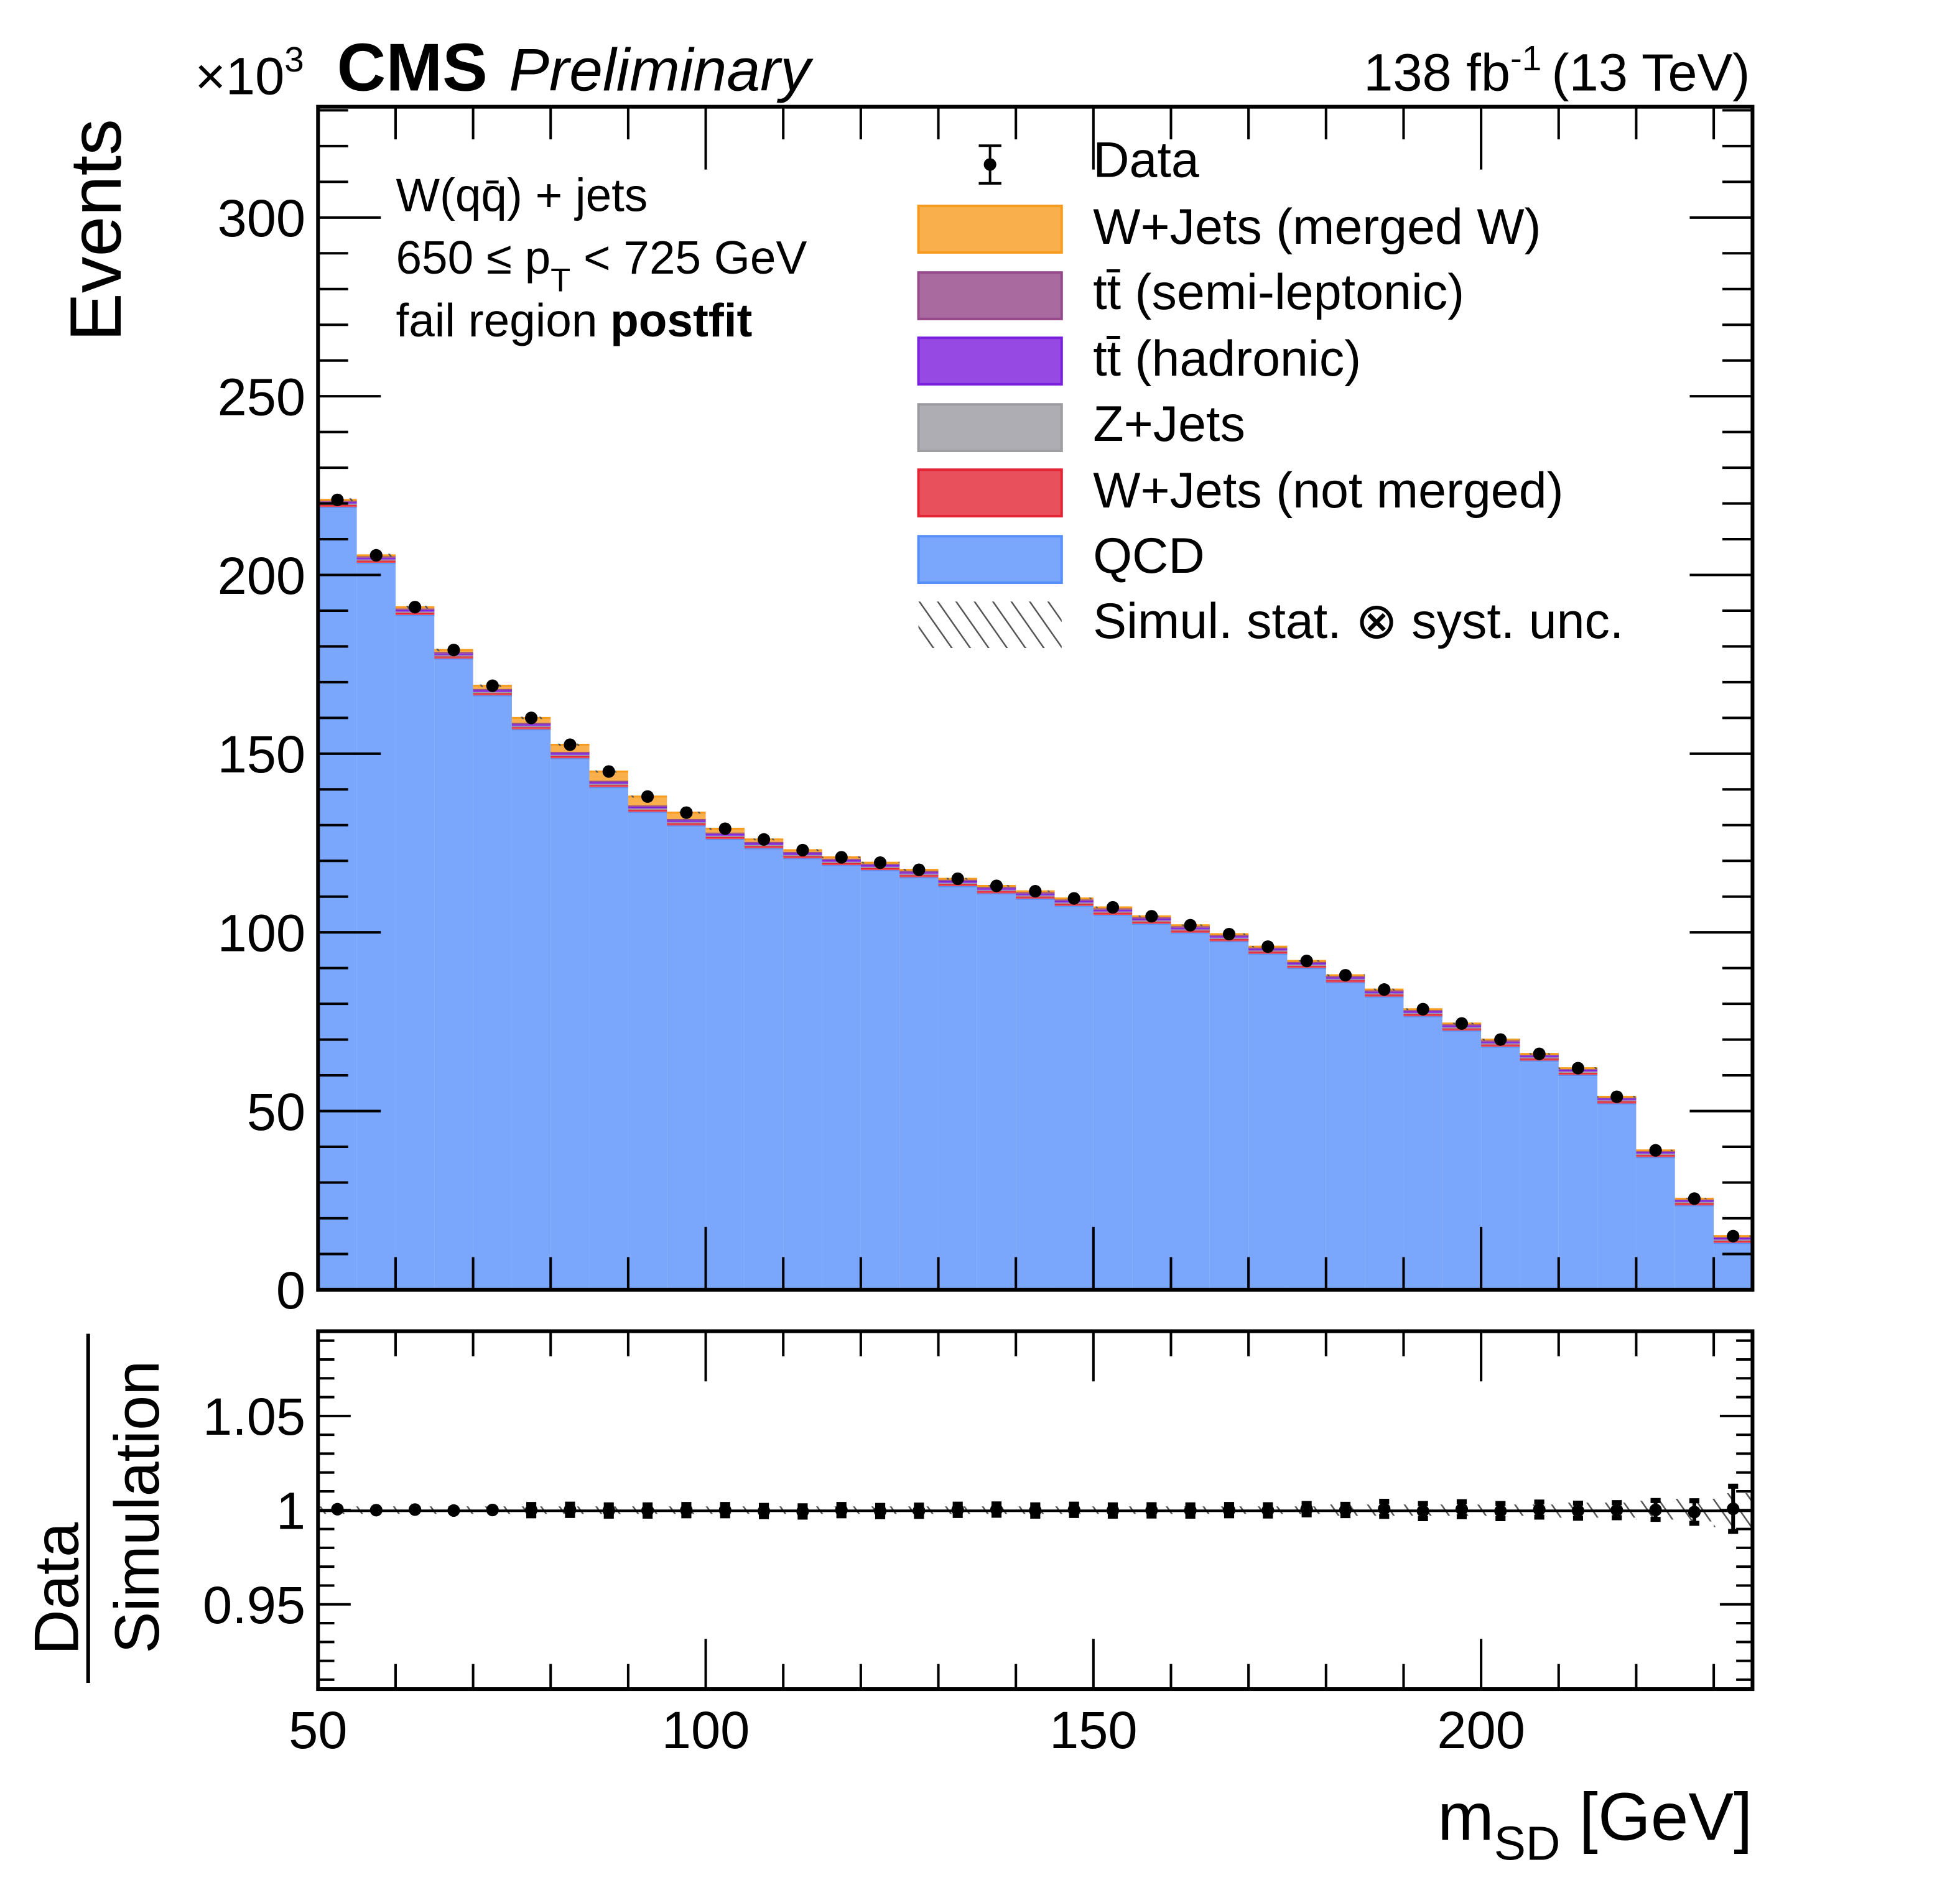  I want to click on annotation-pt-range: 650 ≤ pT < 725 GeV, so click(601, 265).